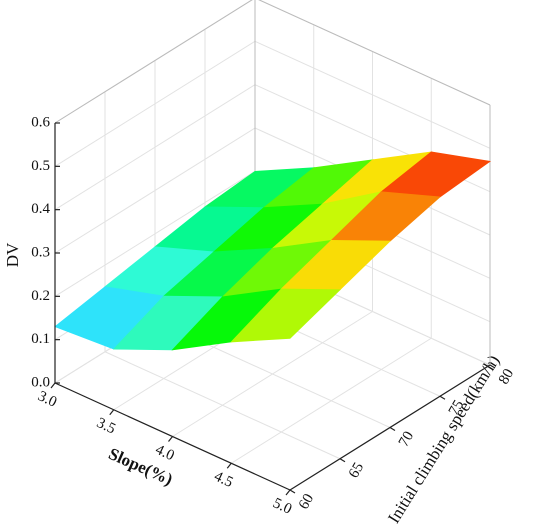 This screenshot has height=524, width=550. What do you see at coordinates (165, 453) in the screenshot?
I see `x-tick-label: 4.0` at bounding box center [165, 453].